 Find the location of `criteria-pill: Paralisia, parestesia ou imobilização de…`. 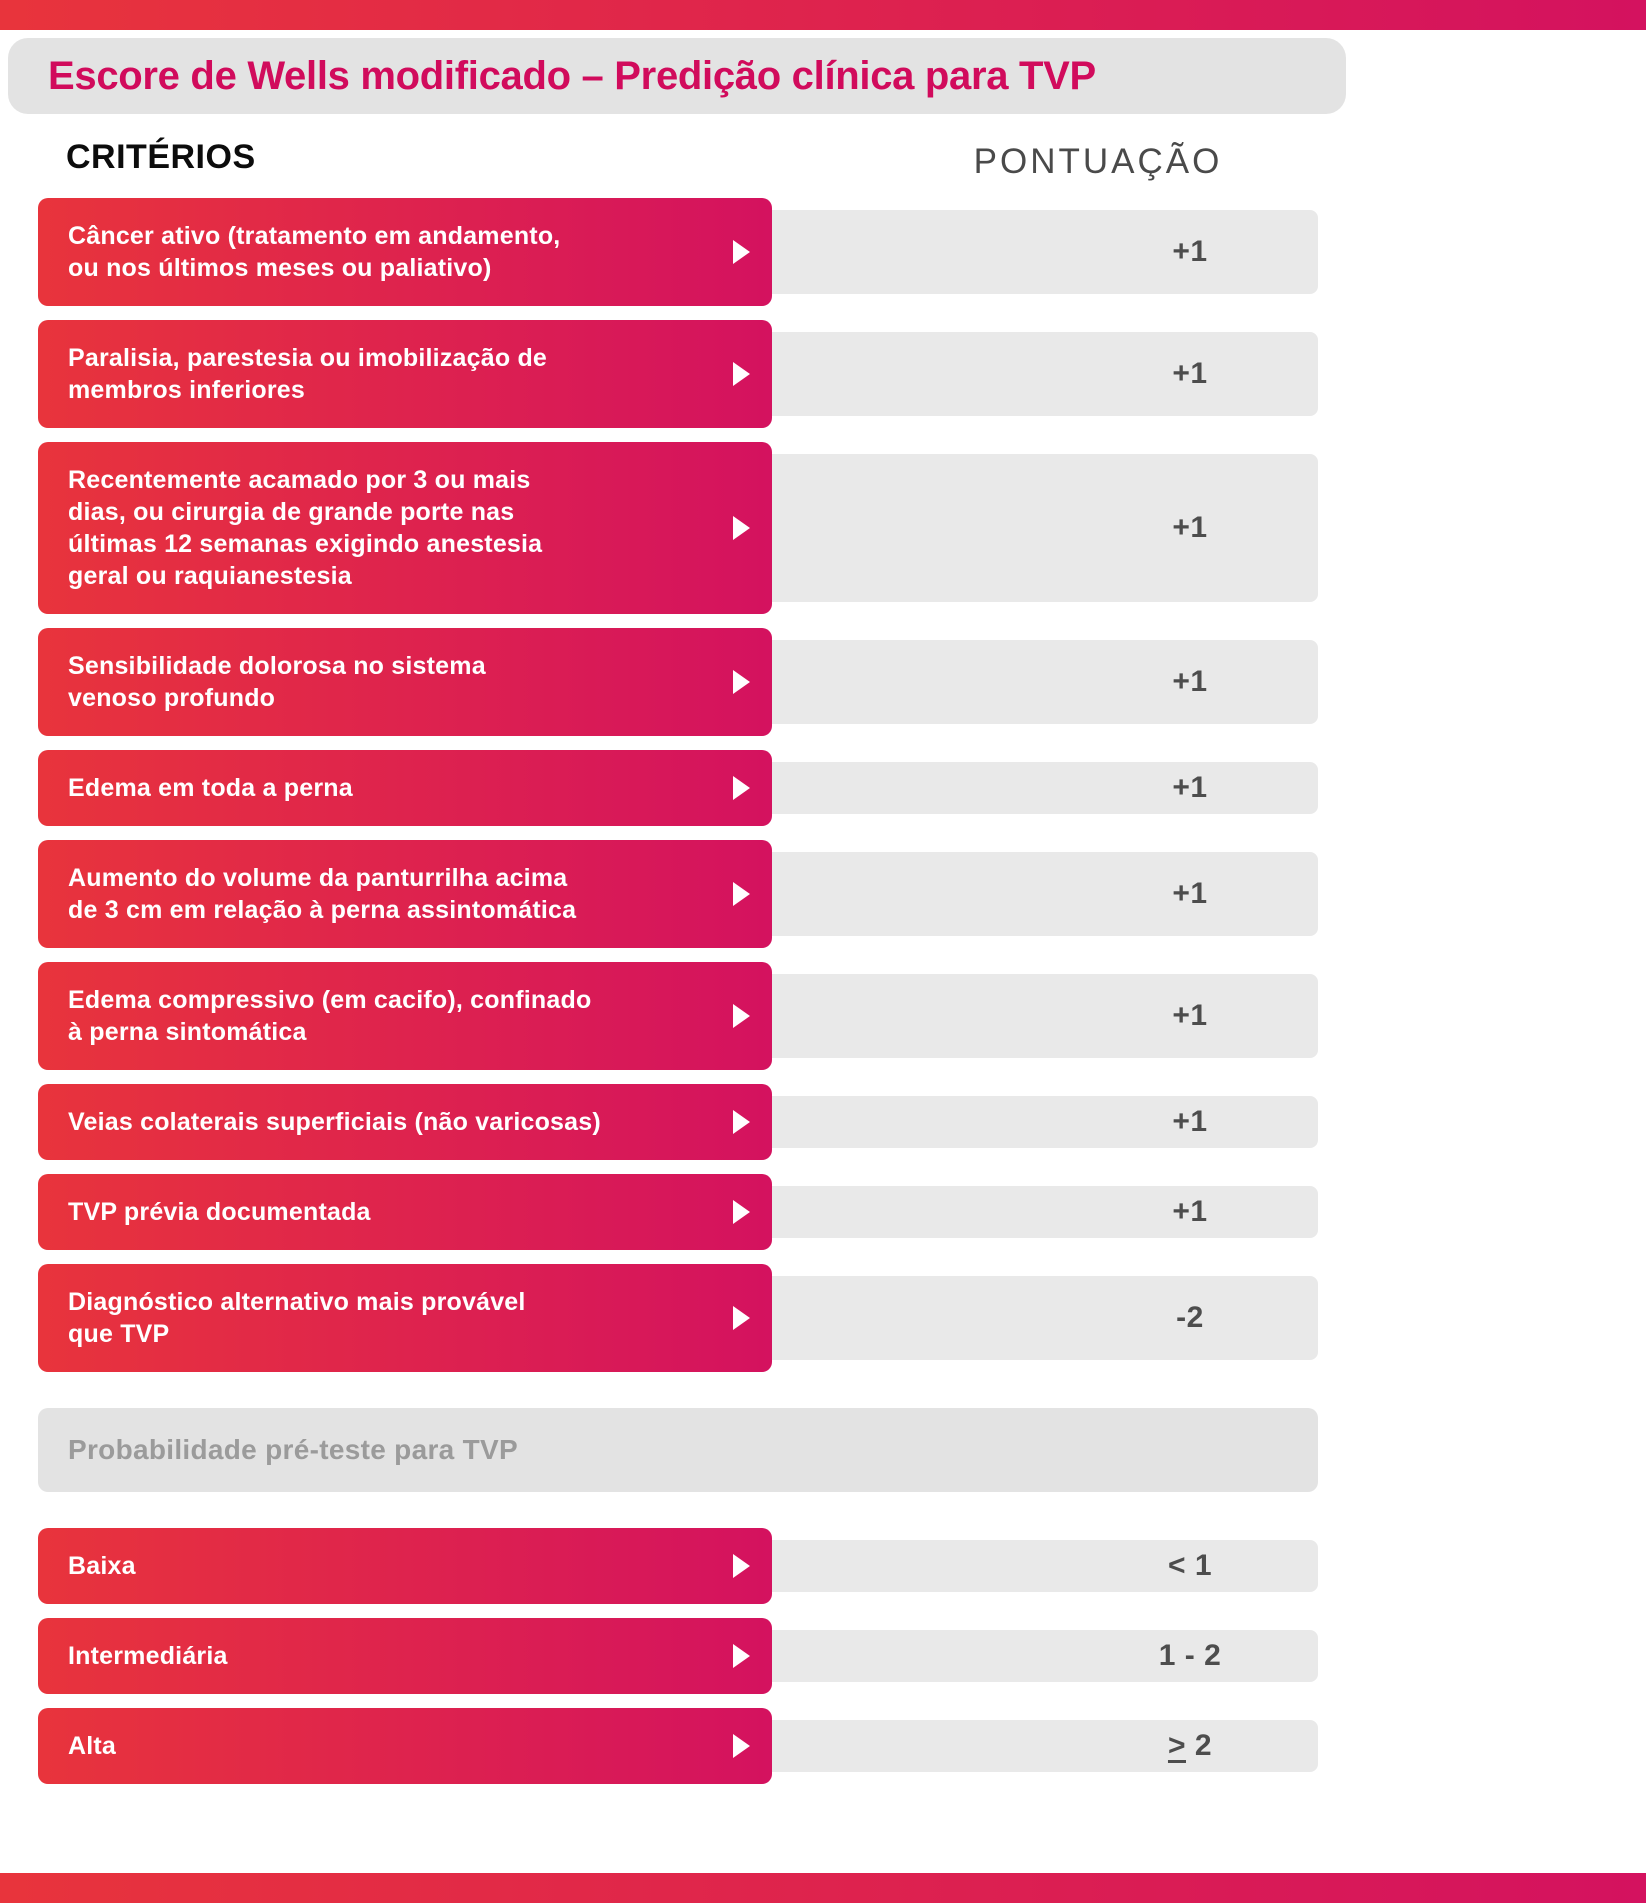

criteria-pill: Paralisia, parestesia ou imobilização de… is located at coordinates (405, 374).